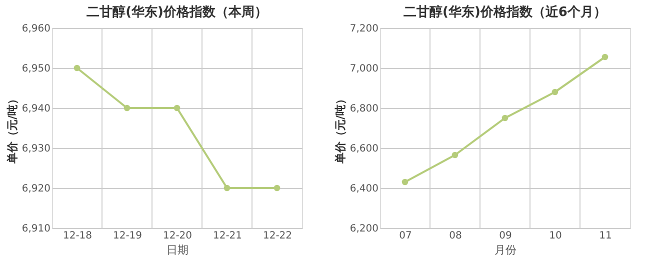 The image size is (659, 275). What do you see at coordinates (505, 12) in the screenshot?
I see `chart-title: 二甘醇(华东)价格指数（近6个月）` at bounding box center [505, 12].